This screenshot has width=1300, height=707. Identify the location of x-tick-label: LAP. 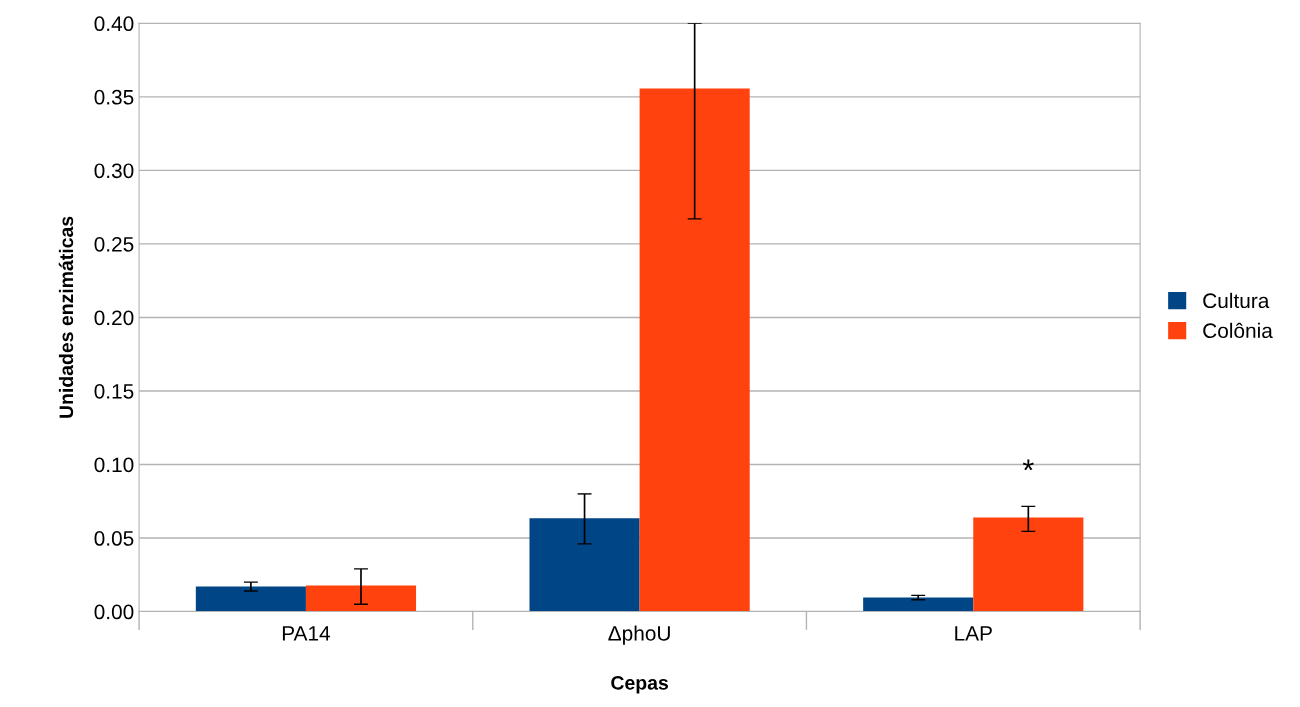
(973, 633).